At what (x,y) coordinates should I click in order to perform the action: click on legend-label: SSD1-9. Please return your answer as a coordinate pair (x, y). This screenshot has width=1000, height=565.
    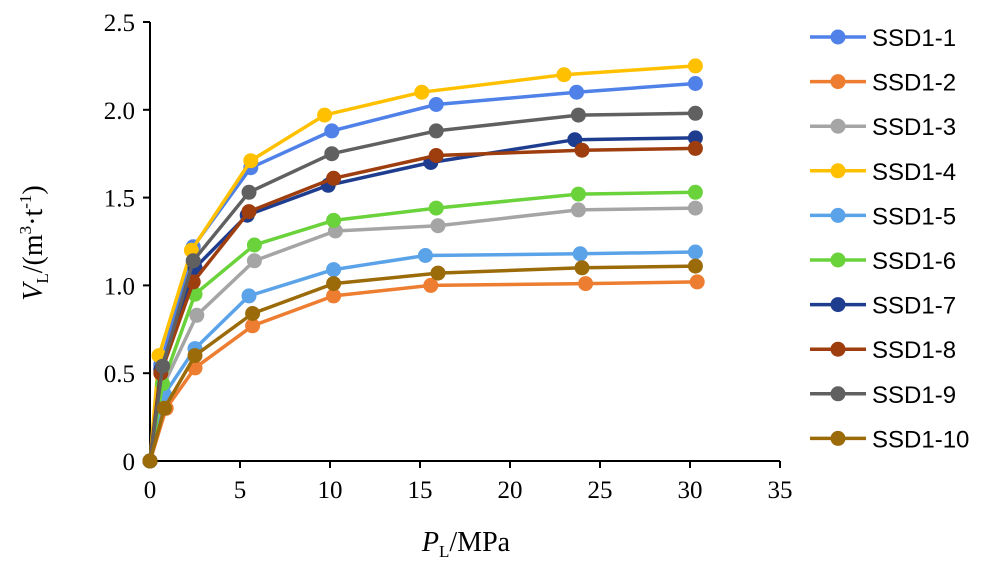
    Looking at the image, I should click on (914, 395).